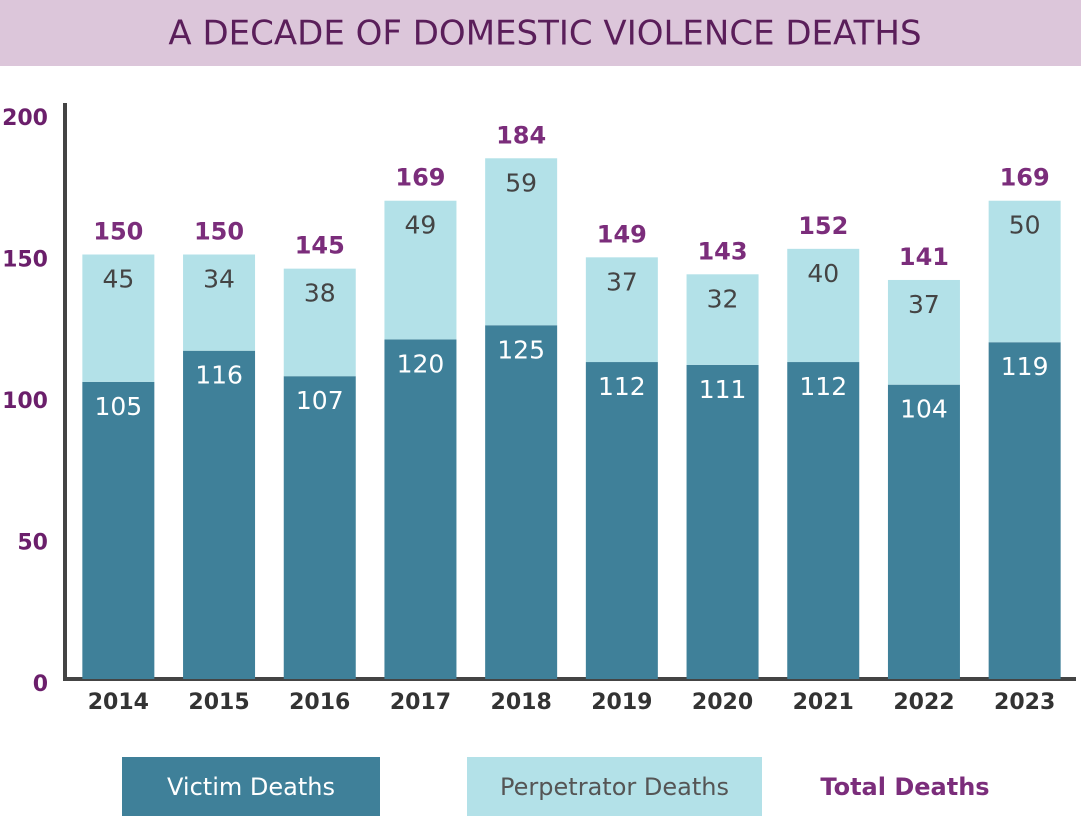  What do you see at coordinates (25, 118) in the screenshot?
I see `y-tick-label: 200` at bounding box center [25, 118].